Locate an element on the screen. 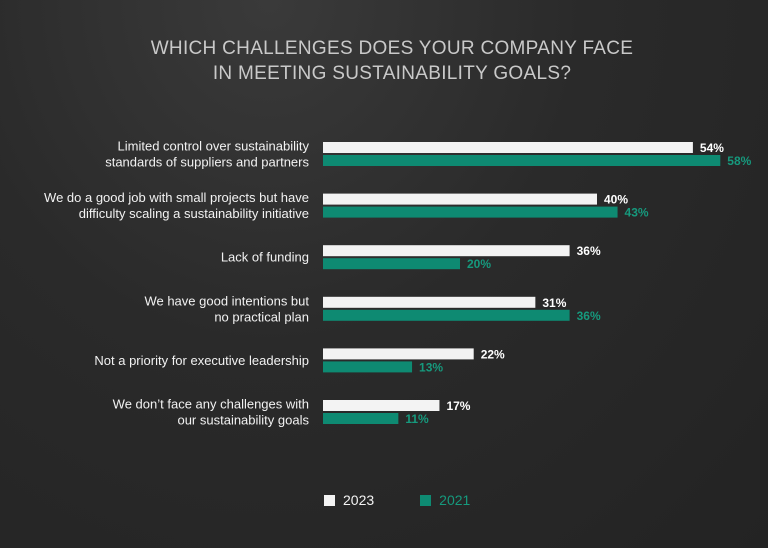 The height and width of the screenshot is (548, 768). category-label: Not a priority for executive leadership is located at coordinates (201, 360).